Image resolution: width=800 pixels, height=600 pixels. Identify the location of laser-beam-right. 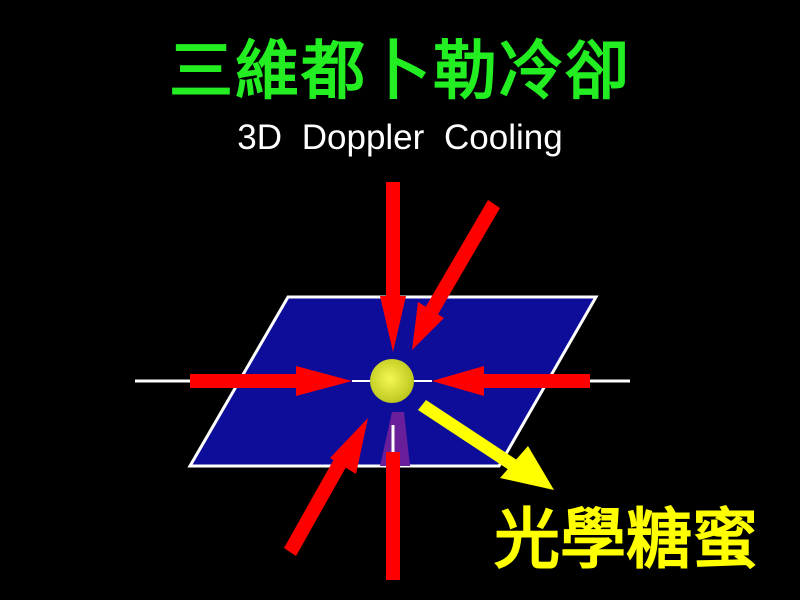
(511, 381).